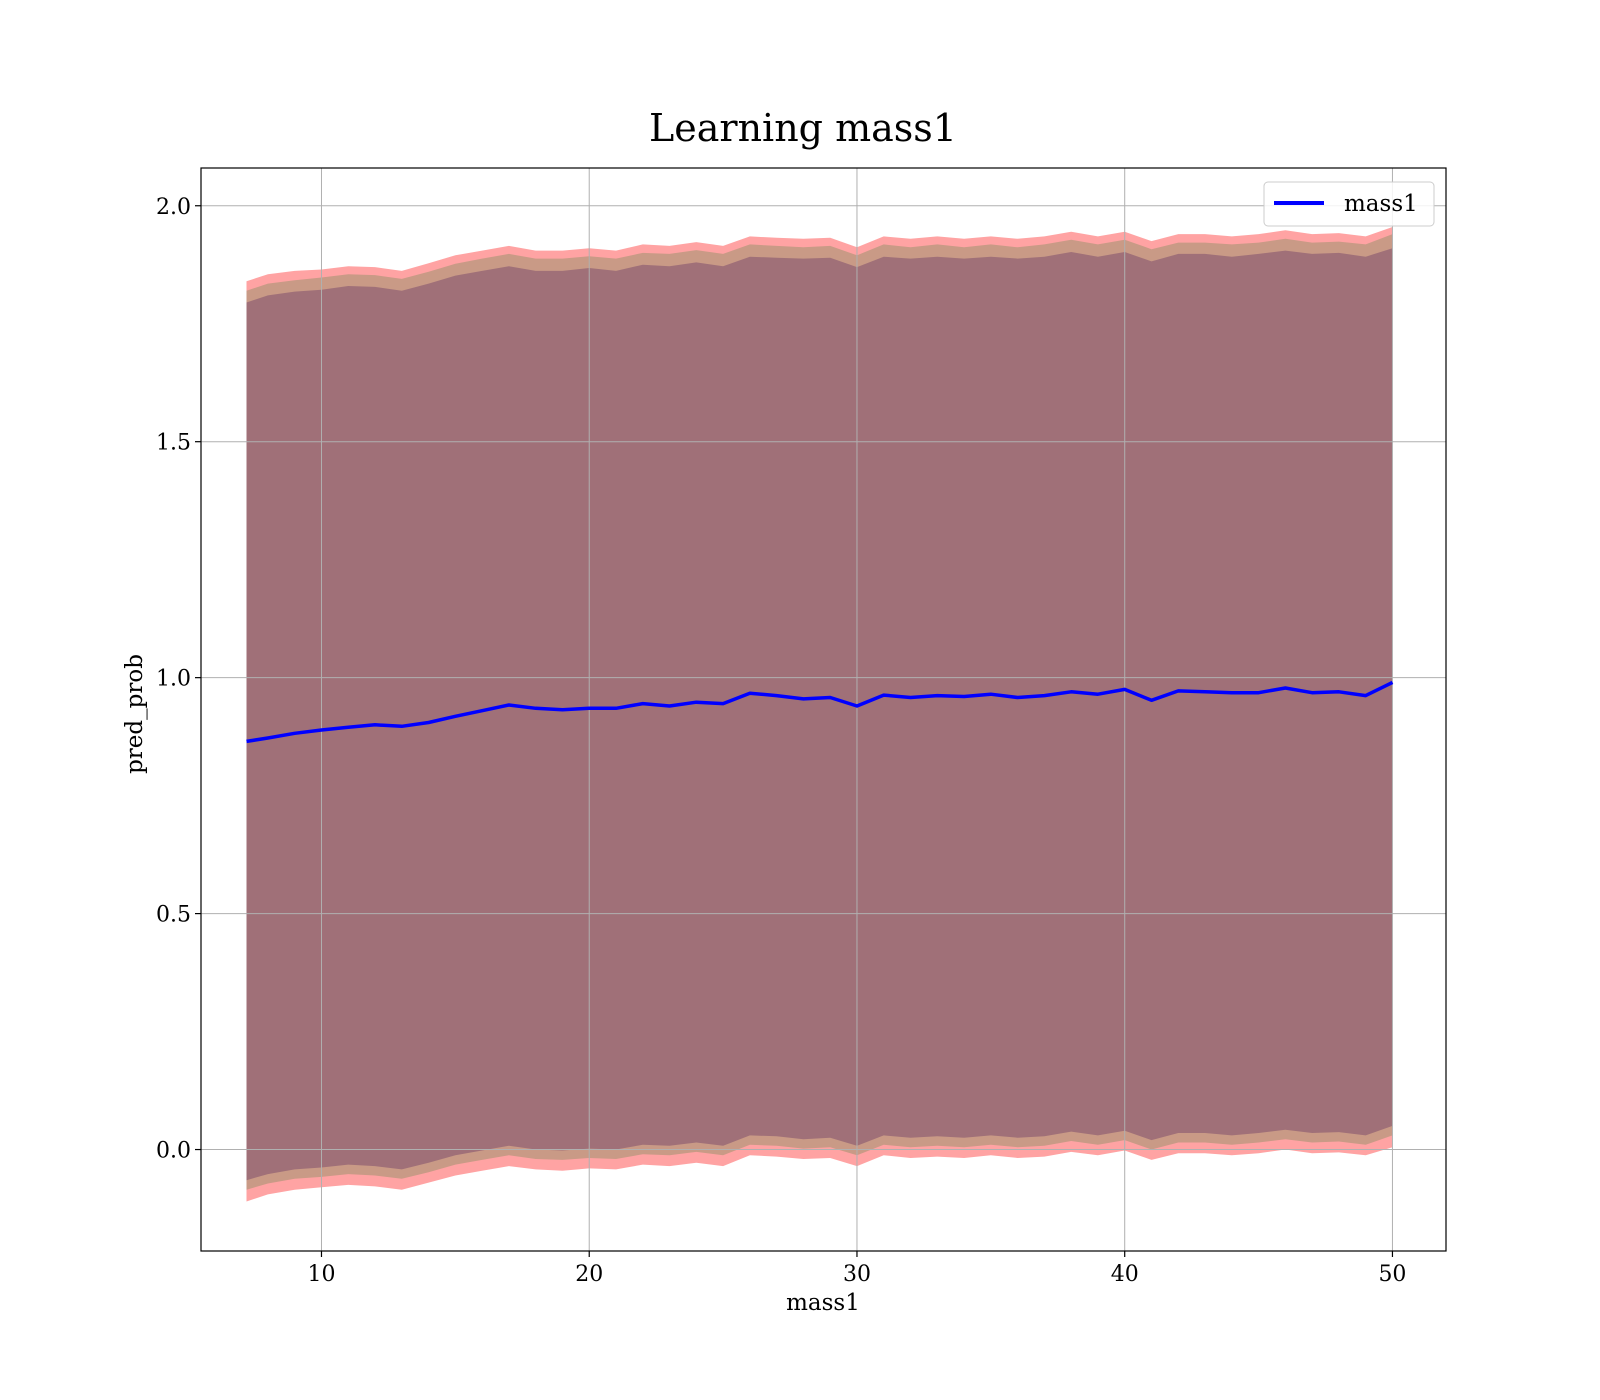 The width and height of the screenshot is (1600, 1400). I want to click on series-line-mass1, so click(820, 712).